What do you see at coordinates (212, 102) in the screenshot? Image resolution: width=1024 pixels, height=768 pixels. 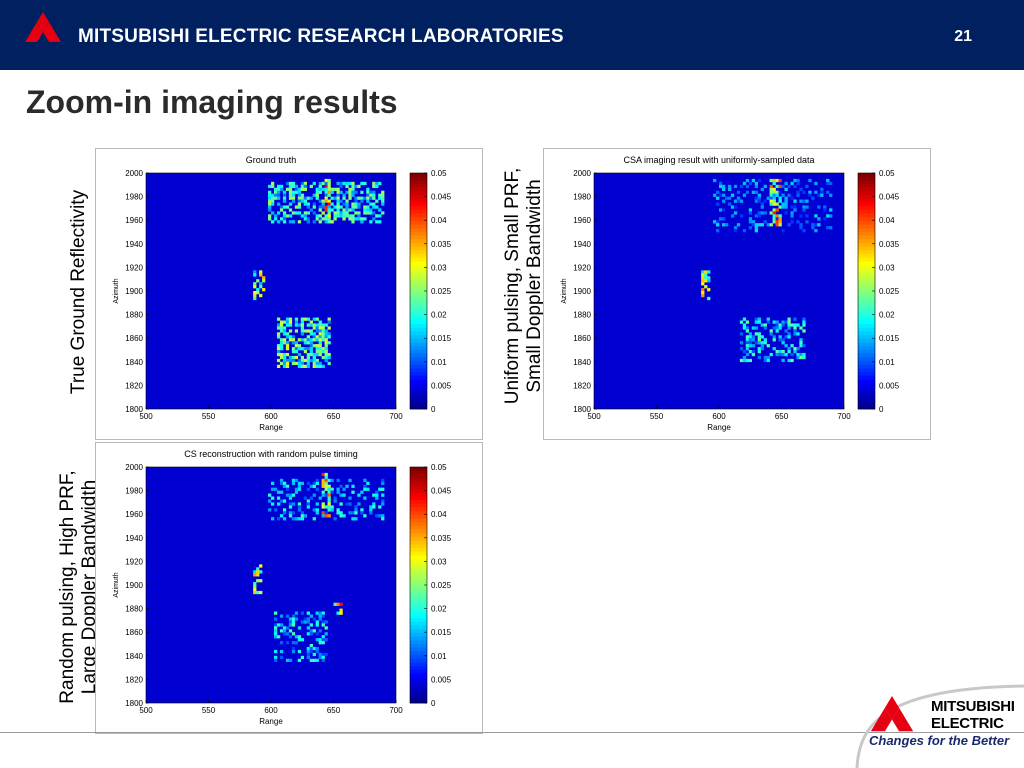 I see `slide-title: Zoom-in imaging results` at bounding box center [212, 102].